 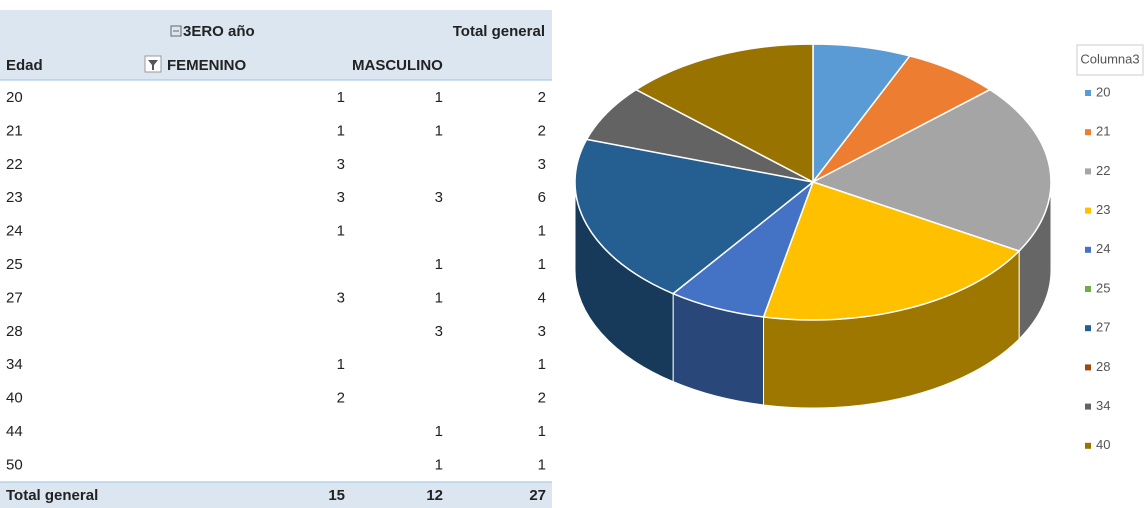 What do you see at coordinates (537, 495) in the screenshot?
I see `total-cell: 27` at bounding box center [537, 495].